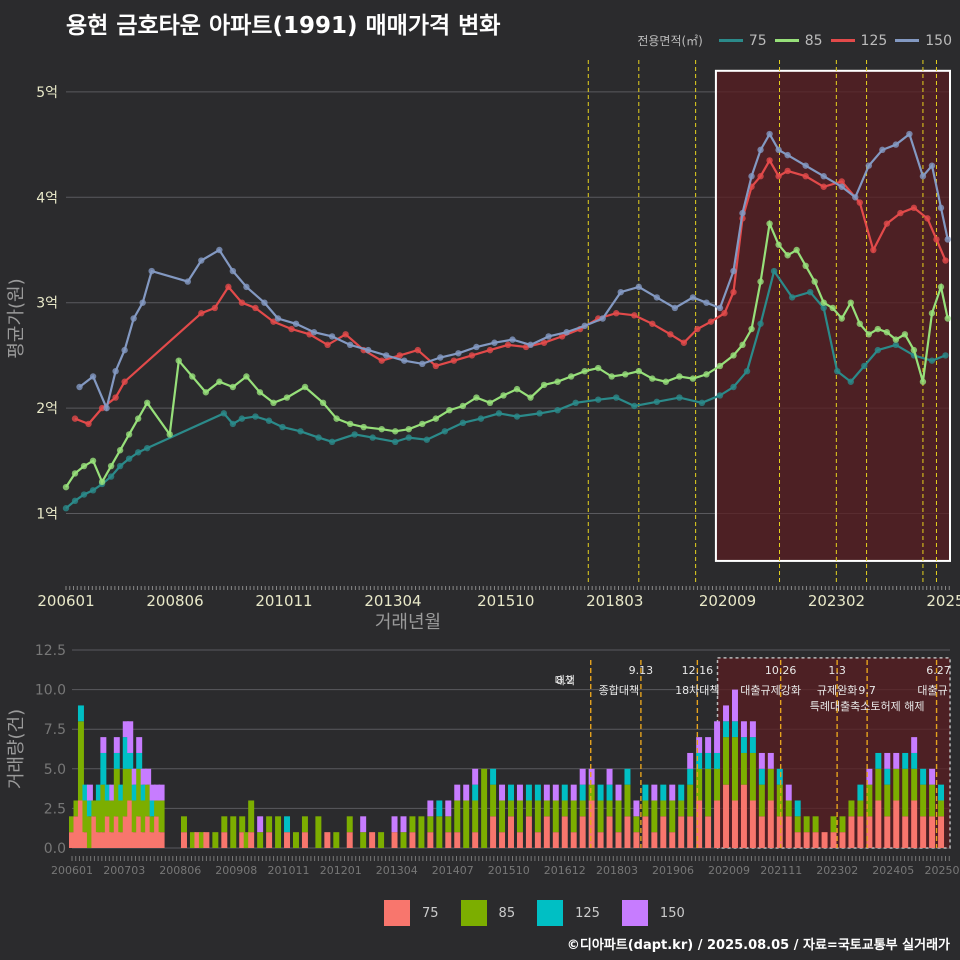 The width and height of the screenshot is (960, 960). Describe the element at coordinates (858, 41) in the screenshot. I see `legend-item-125: 125` at that location.